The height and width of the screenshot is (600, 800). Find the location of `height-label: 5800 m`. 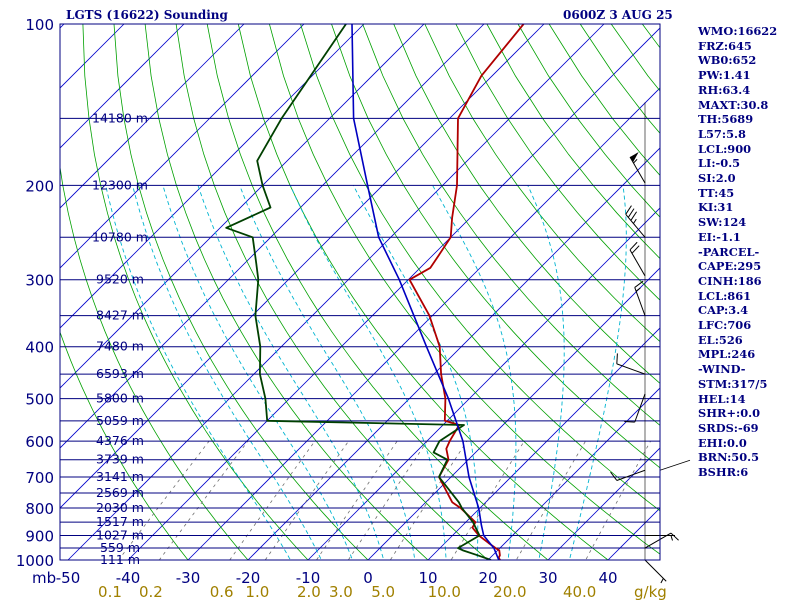

height-label: 5800 m is located at coordinates (120, 398).